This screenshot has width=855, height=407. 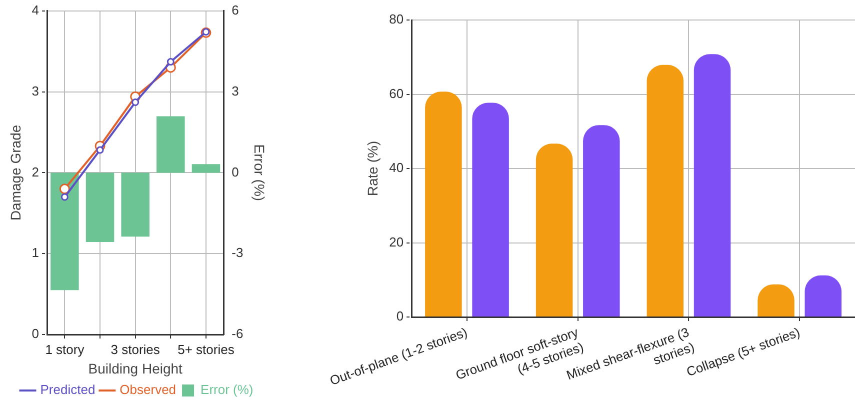 What do you see at coordinates (36, 10) in the screenshot?
I see `y-tick-label: 4` at bounding box center [36, 10].